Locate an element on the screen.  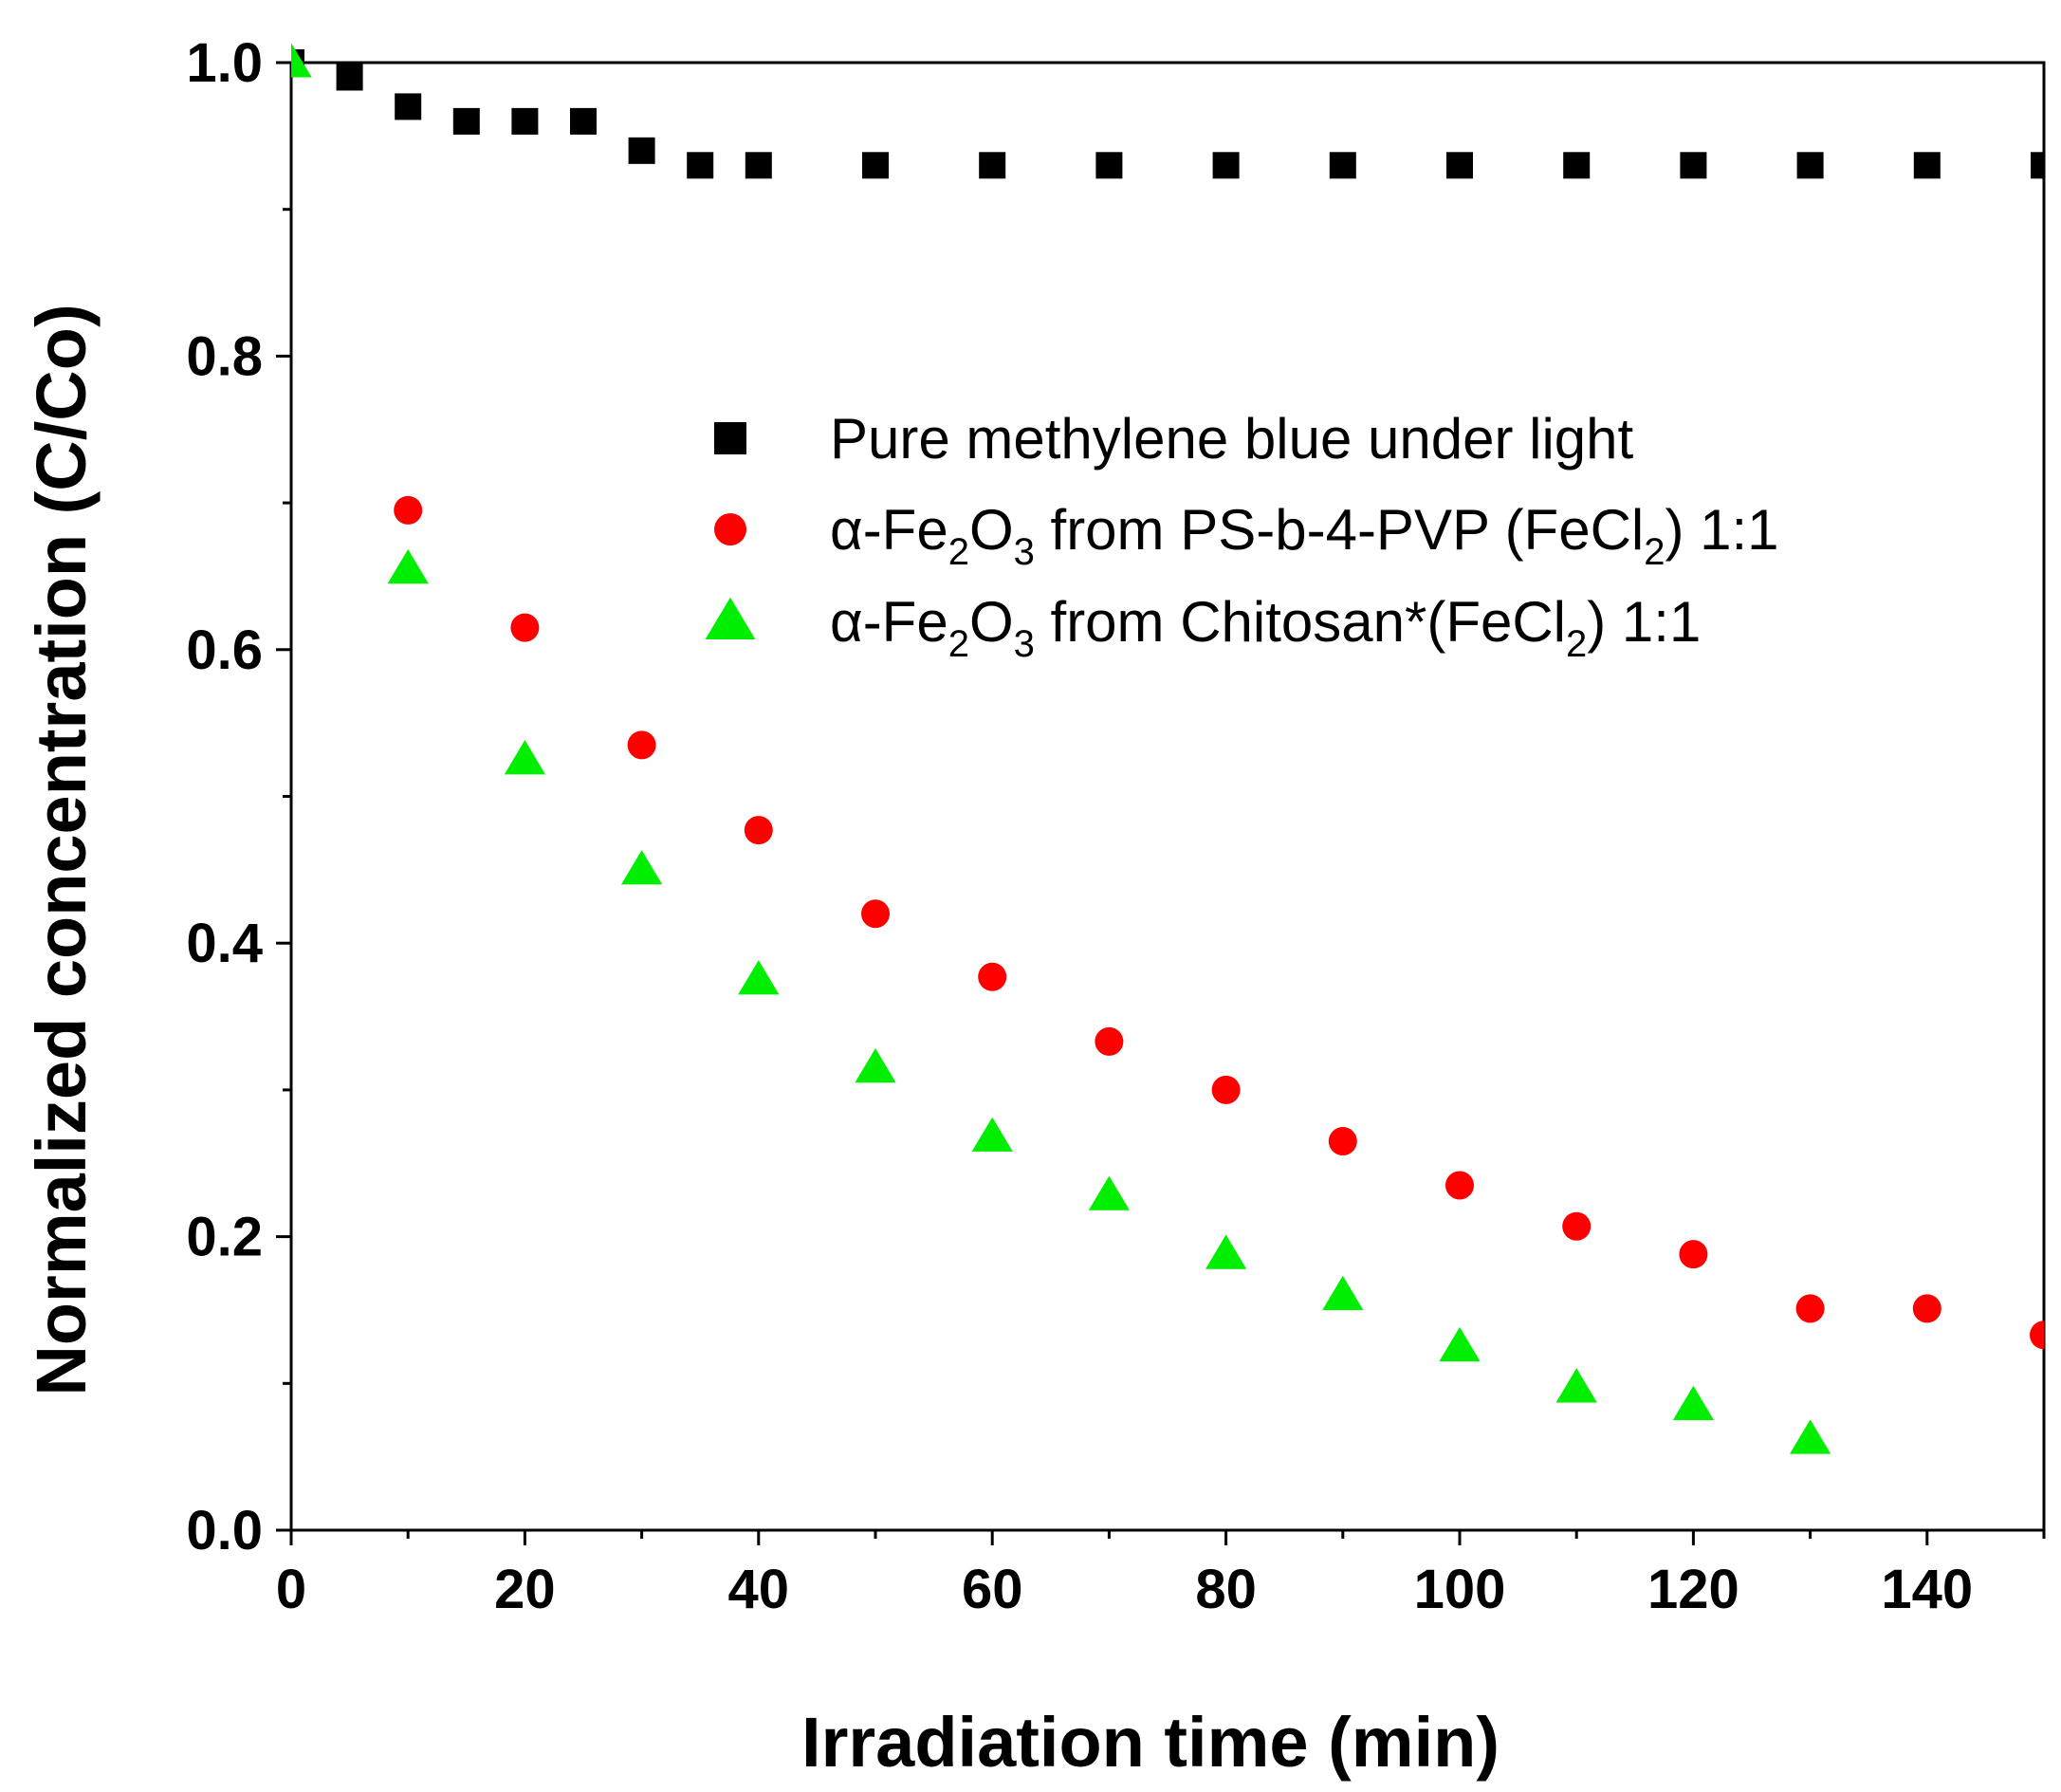
y-tick-label: 1.0 is located at coordinates (225, 63).